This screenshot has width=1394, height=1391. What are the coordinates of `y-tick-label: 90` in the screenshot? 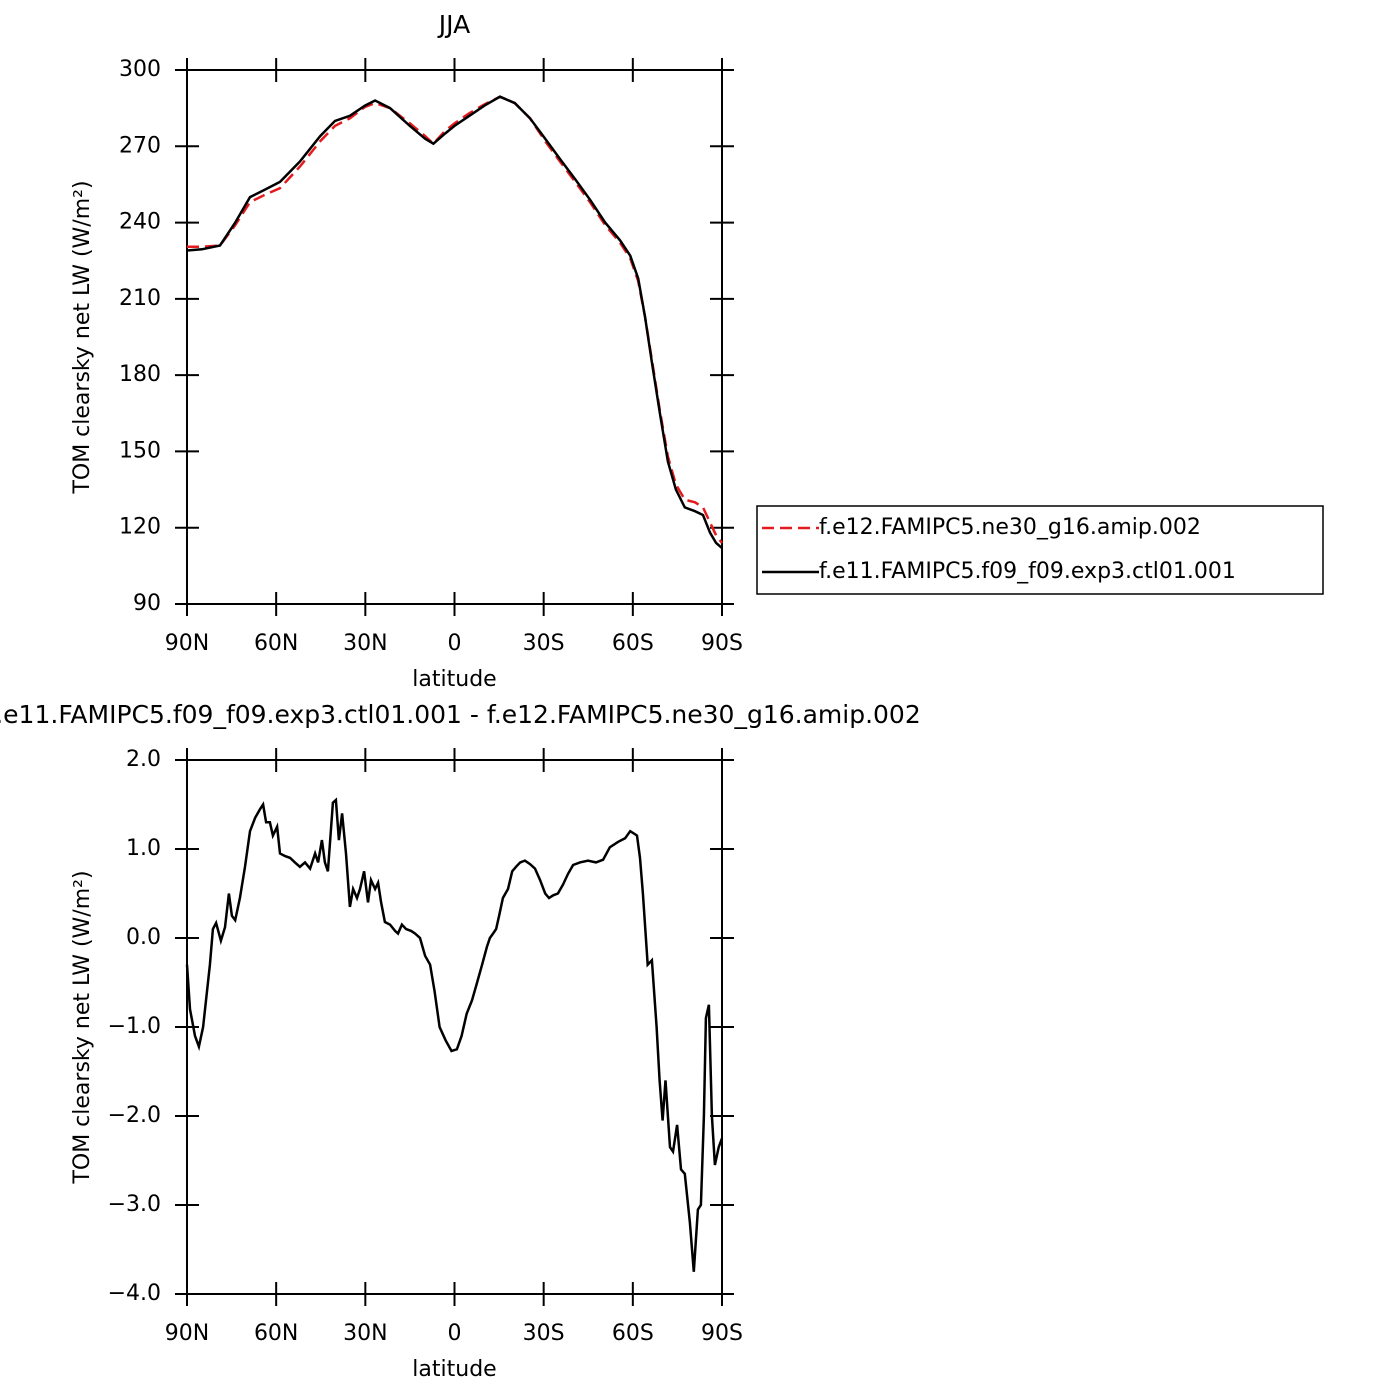 It's located at (147, 603).